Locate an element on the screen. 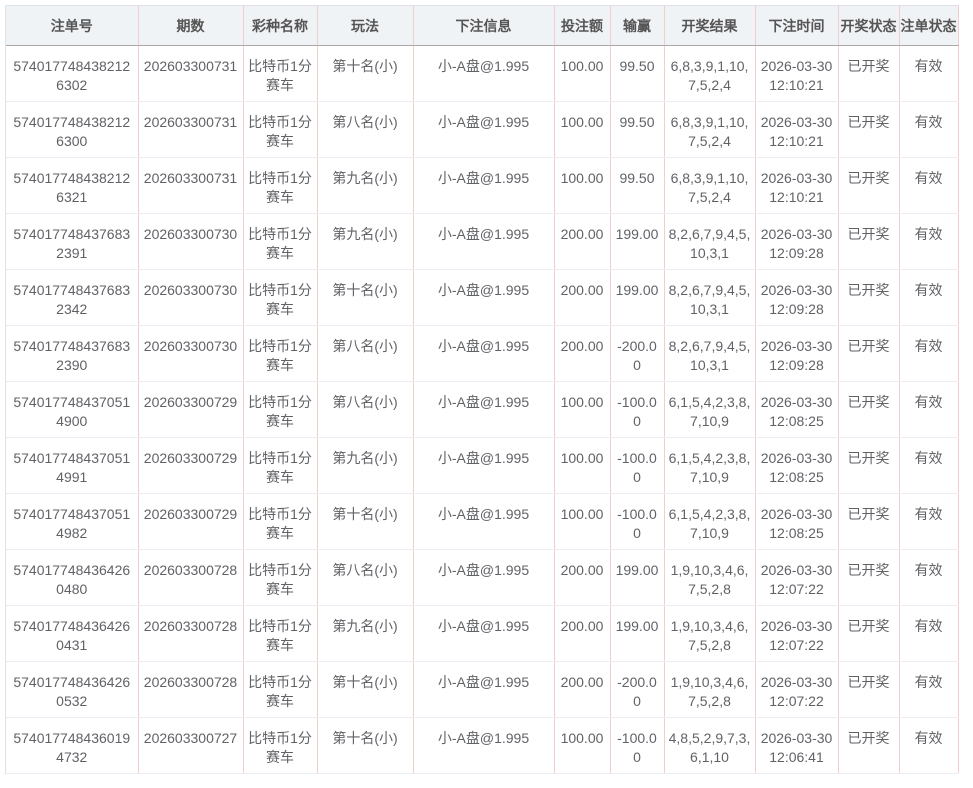 This screenshot has height=788, width=973. cell-bet-id: 5740177484376832342 is located at coordinates (72, 297).